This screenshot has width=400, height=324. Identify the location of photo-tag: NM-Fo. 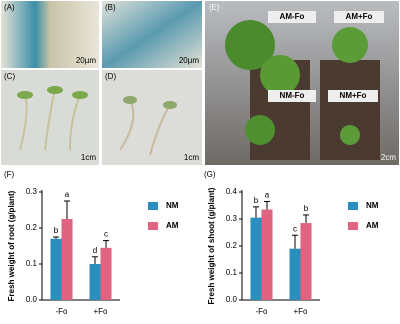
(292, 95).